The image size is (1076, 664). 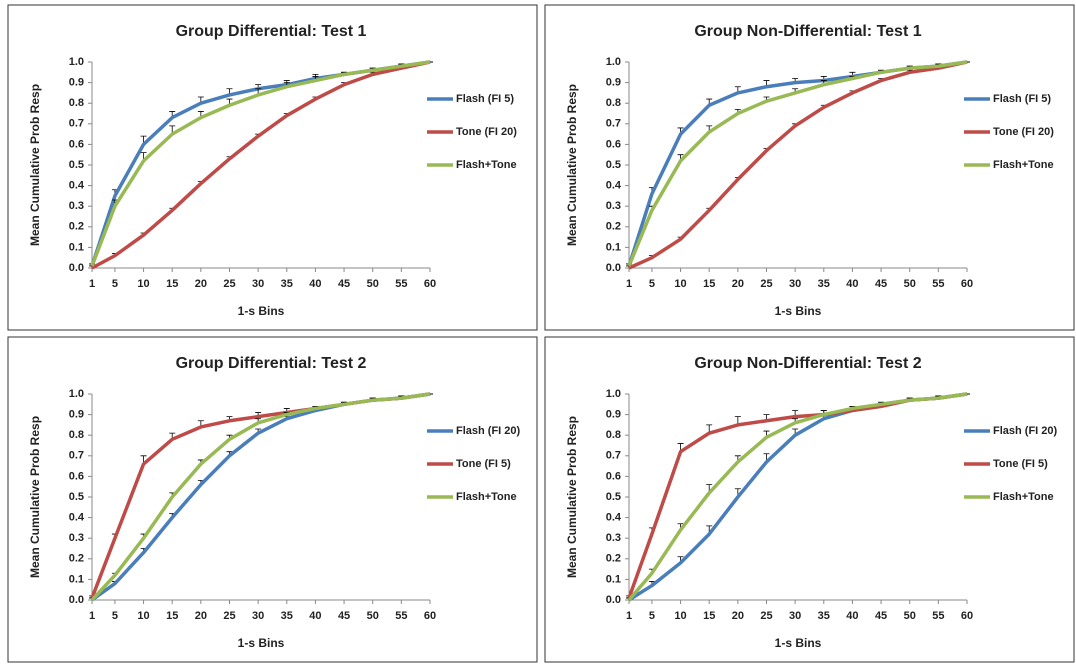 I want to click on chart-title: Group Differential: Test 1, so click(x=271, y=31).